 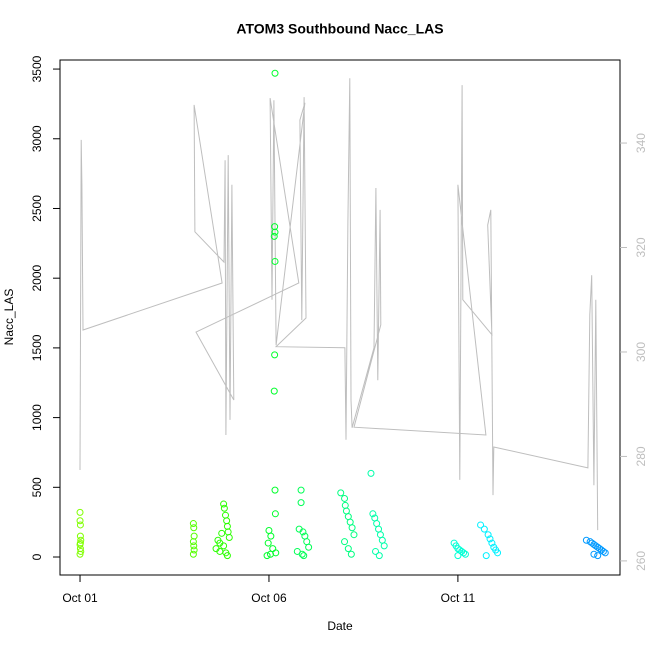 What do you see at coordinates (641, 247) in the screenshot?
I see `y2-tick-label: 320` at bounding box center [641, 247].